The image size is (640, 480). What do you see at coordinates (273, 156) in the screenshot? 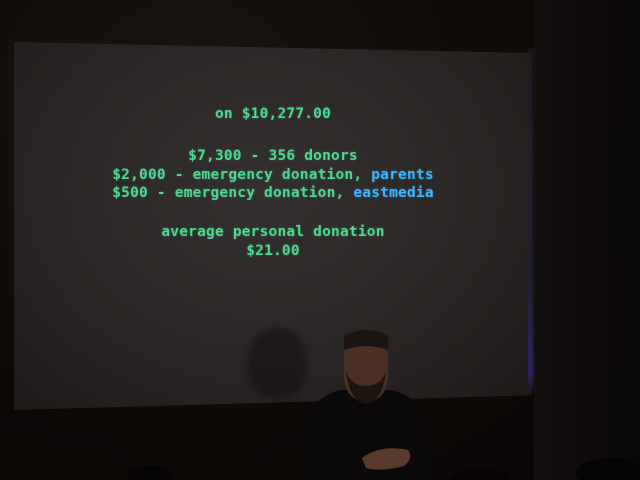
I see `donors-line: $7,300 - 356 donors` at bounding box center [273, 156].